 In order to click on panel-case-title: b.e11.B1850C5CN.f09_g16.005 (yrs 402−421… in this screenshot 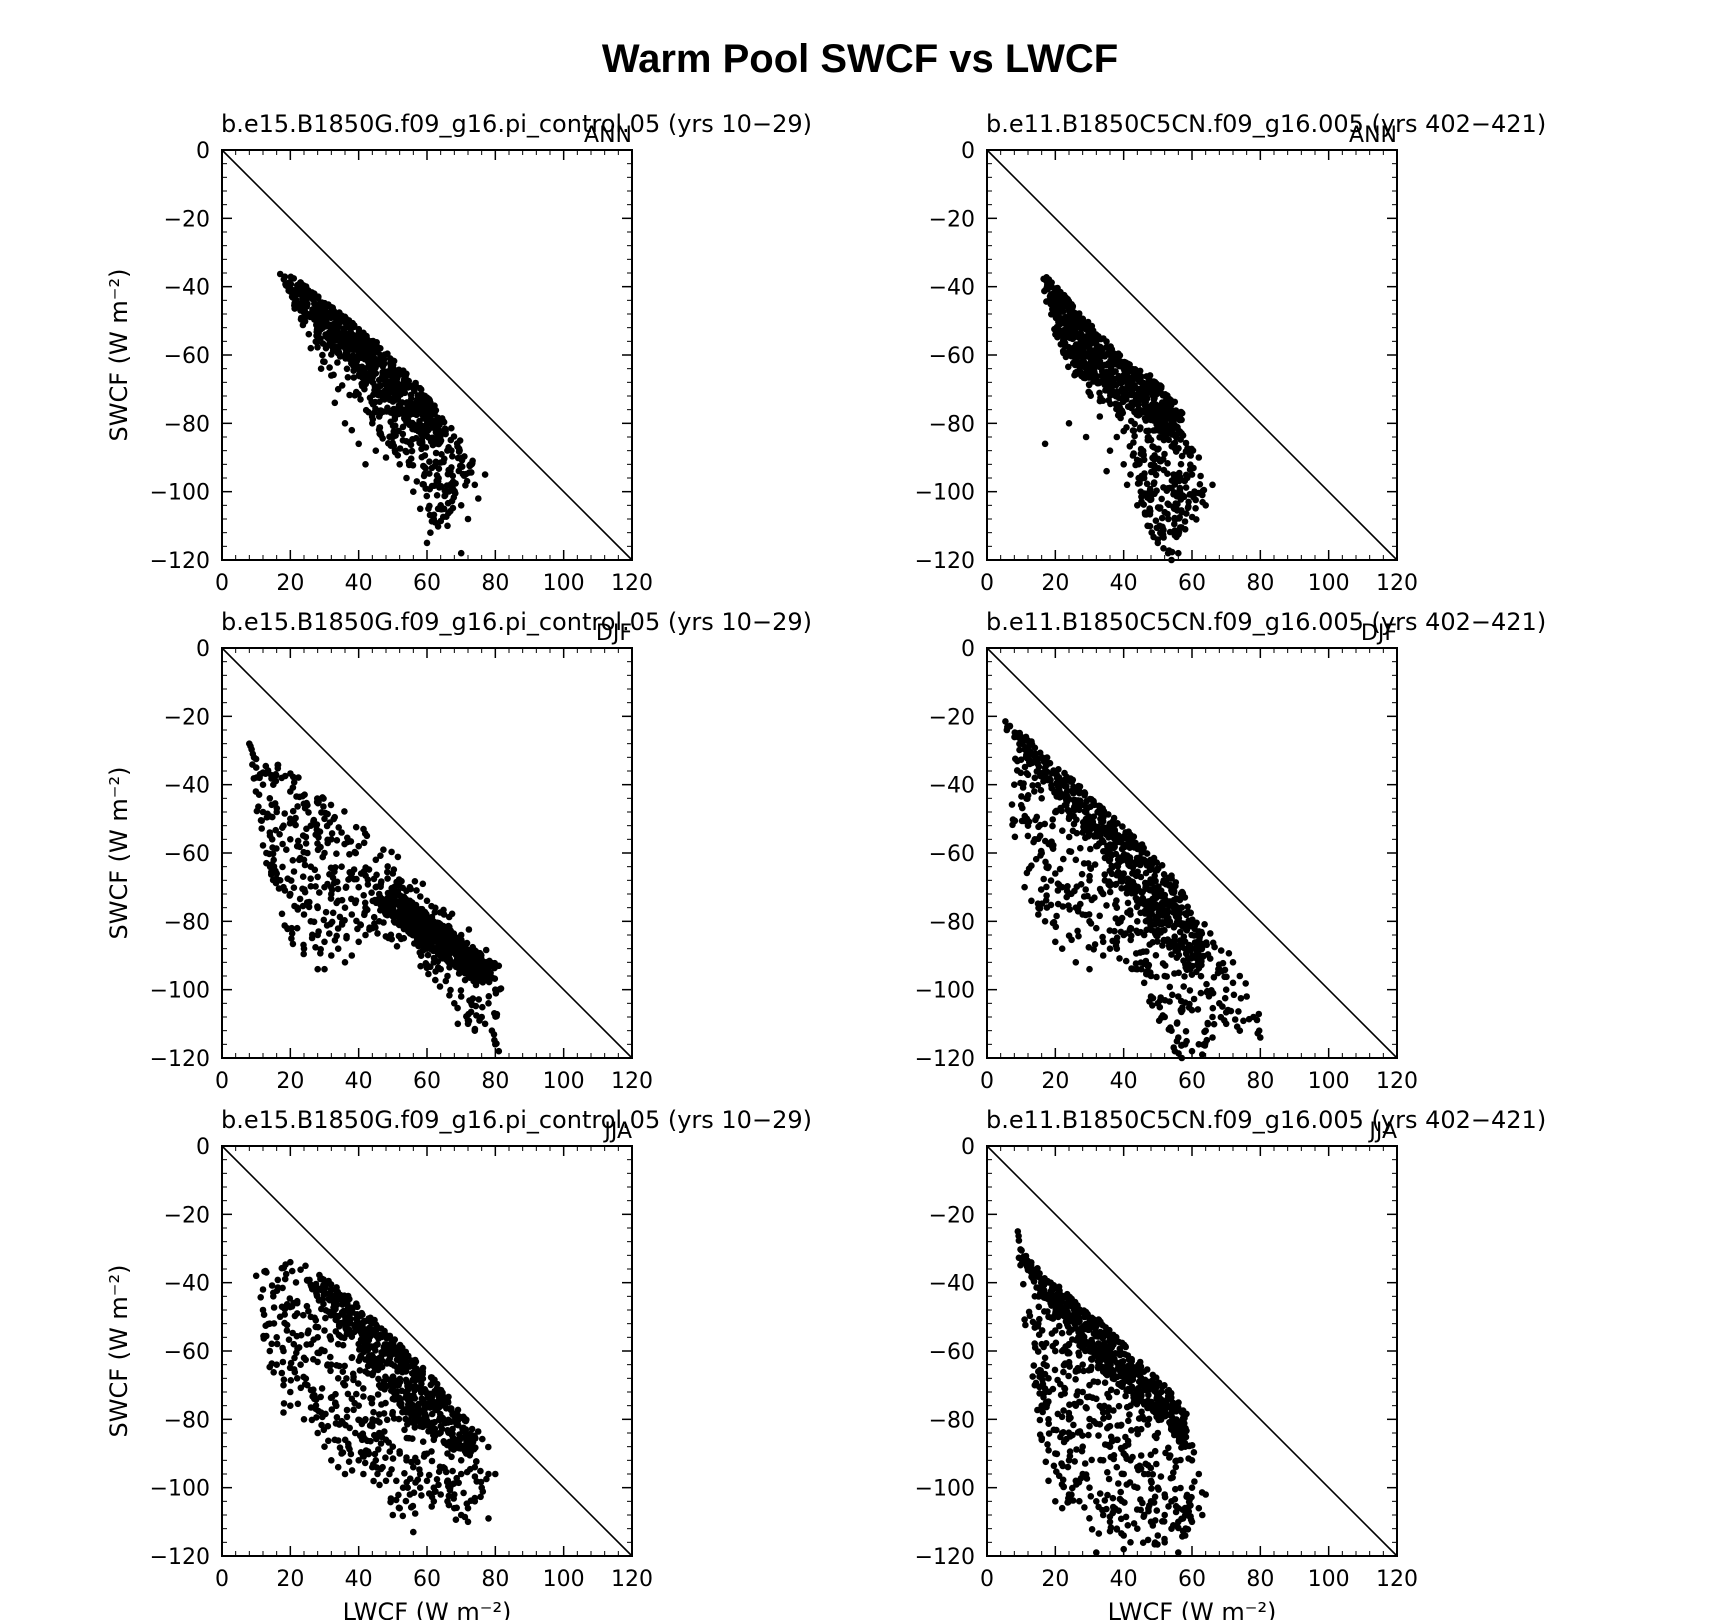, I will do `click(1266, 622)`.